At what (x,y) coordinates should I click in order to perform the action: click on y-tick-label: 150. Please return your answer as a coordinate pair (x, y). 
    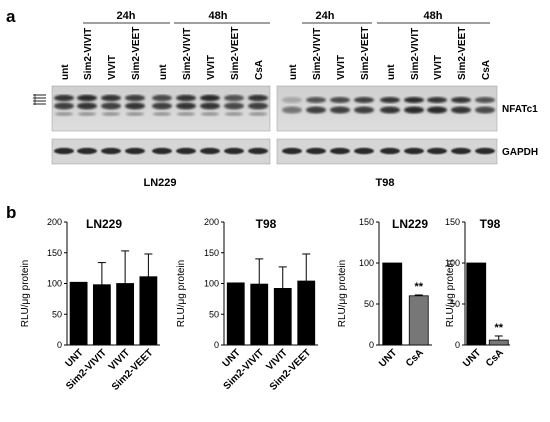
    Looking at the image, I should click on (211, 253).